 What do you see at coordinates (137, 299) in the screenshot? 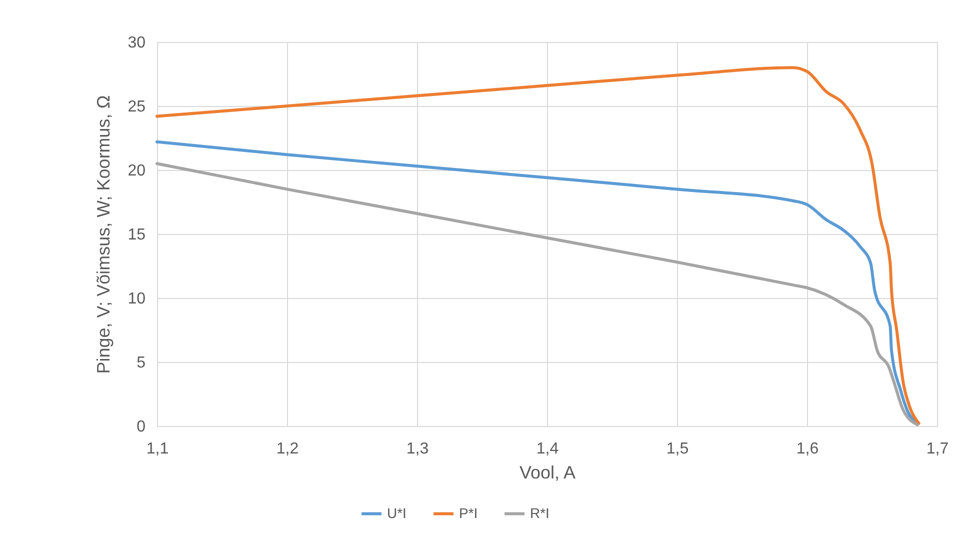
I see `y-tick-label: 10` at bounding box center [137, 299].